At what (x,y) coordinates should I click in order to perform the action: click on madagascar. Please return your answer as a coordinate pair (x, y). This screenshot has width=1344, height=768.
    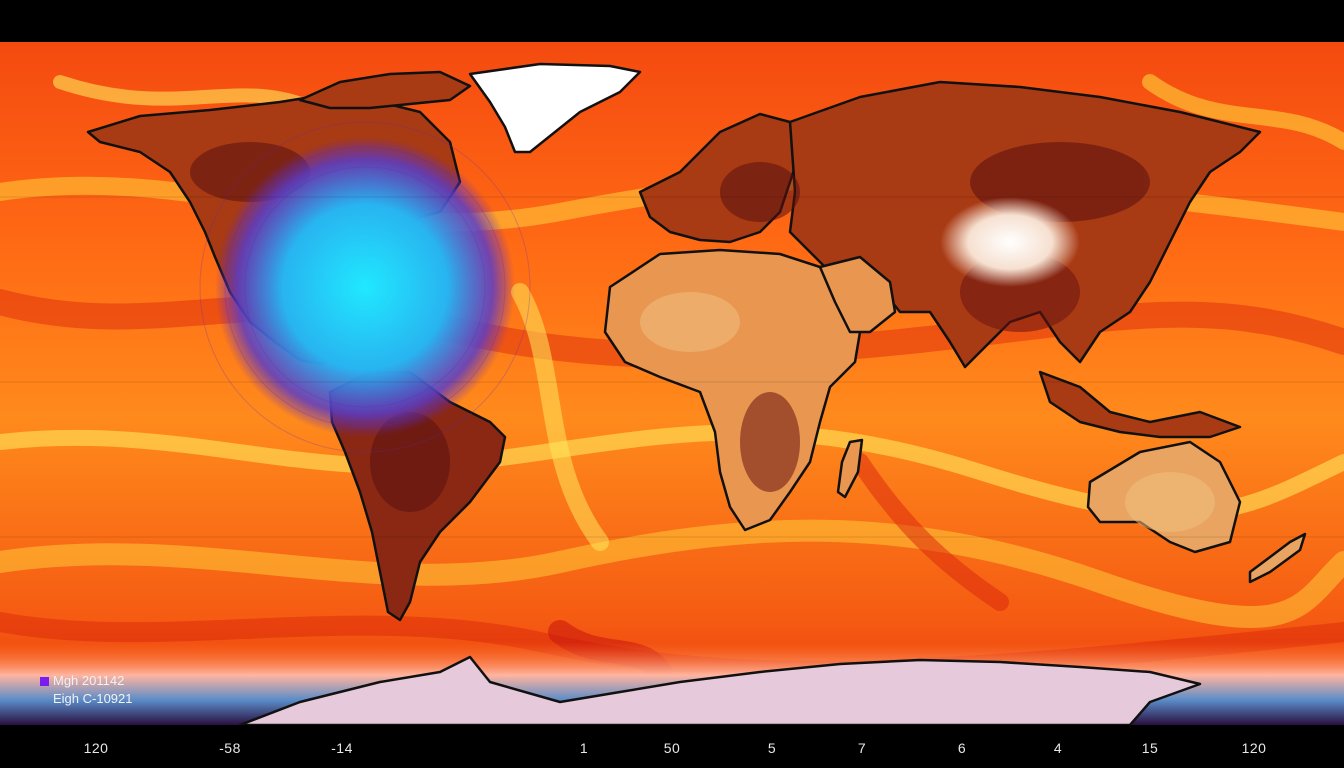
    Looking at the image, I should click on (850, 468).